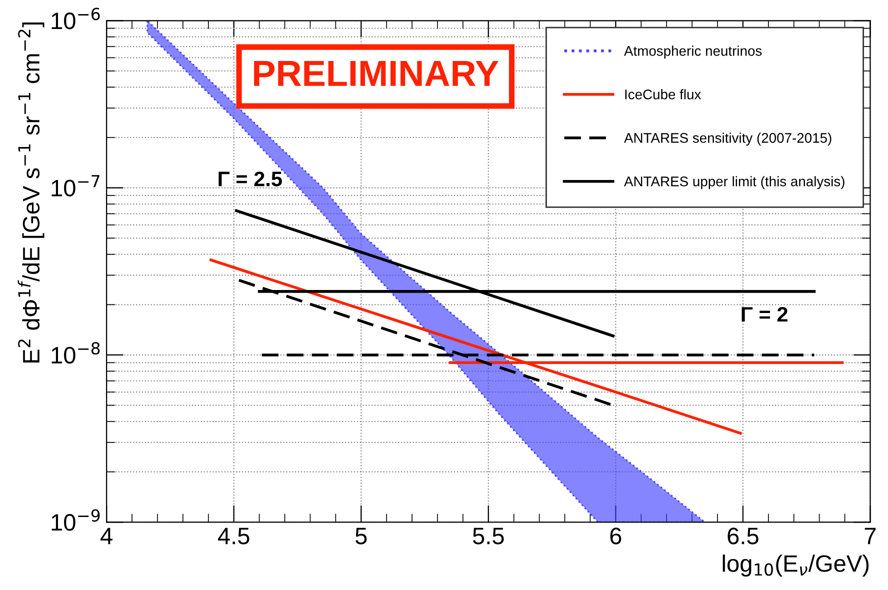 This screenshot has width=888, height=590. I want to click on x-tick-label: 7, so click(870, 536).